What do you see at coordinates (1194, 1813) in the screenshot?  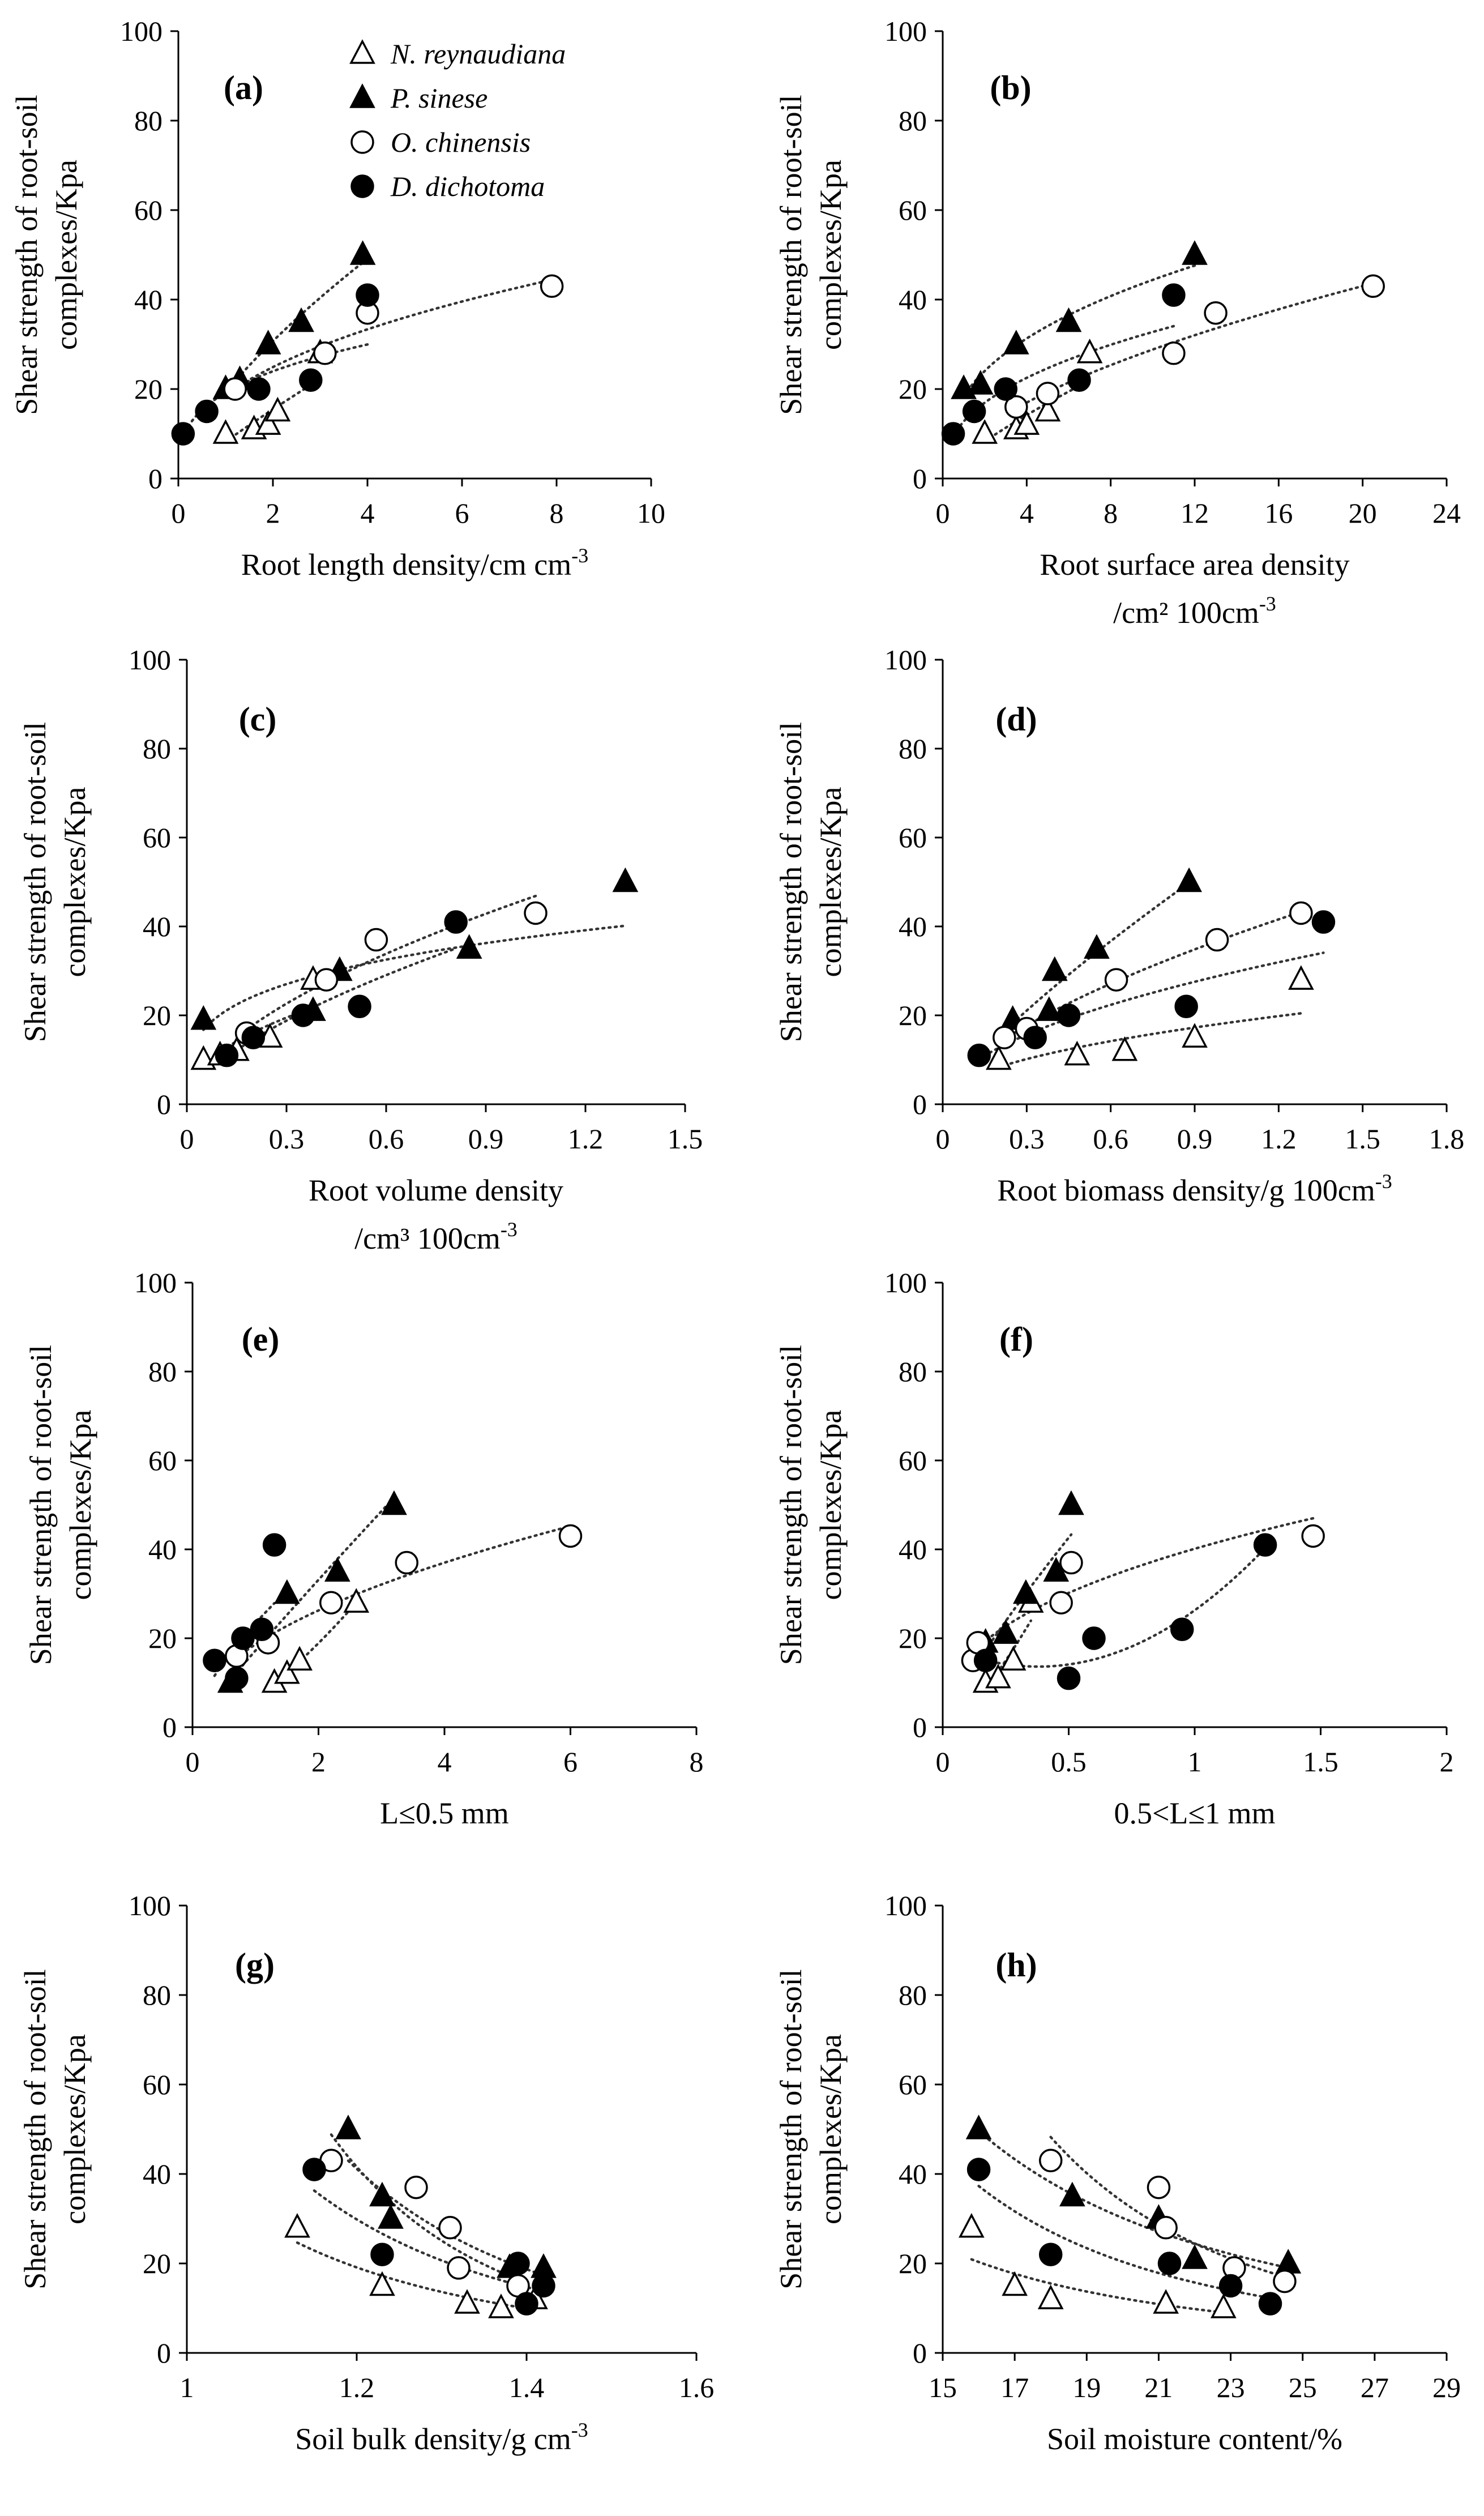 I see `x-axis-label: 0.5<L≤1 mm` at bounding box center [1194, 1813].